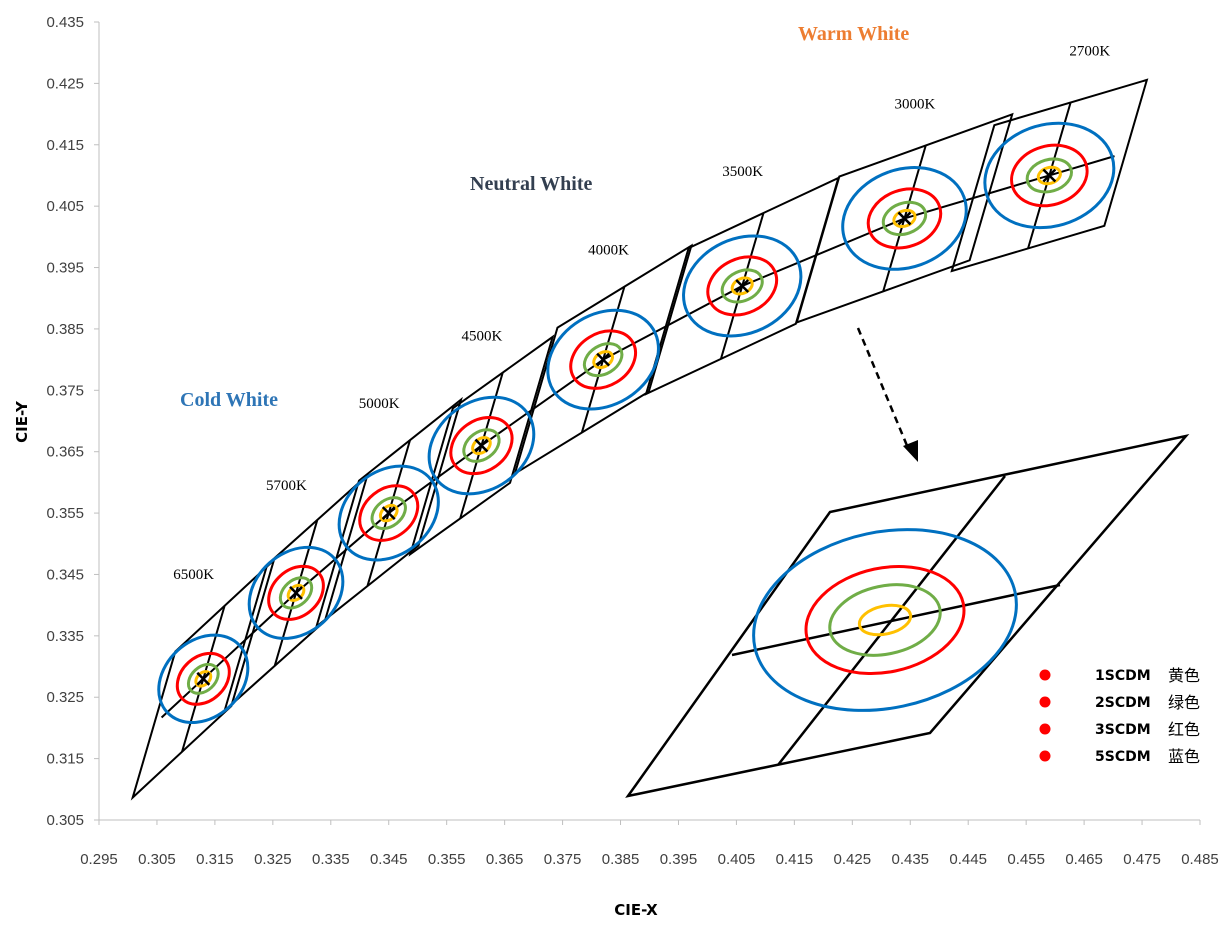  Describe the element at coordinates (1184, 702) in the screenshot. I see `legend-label-cn: 绿色` at that location.